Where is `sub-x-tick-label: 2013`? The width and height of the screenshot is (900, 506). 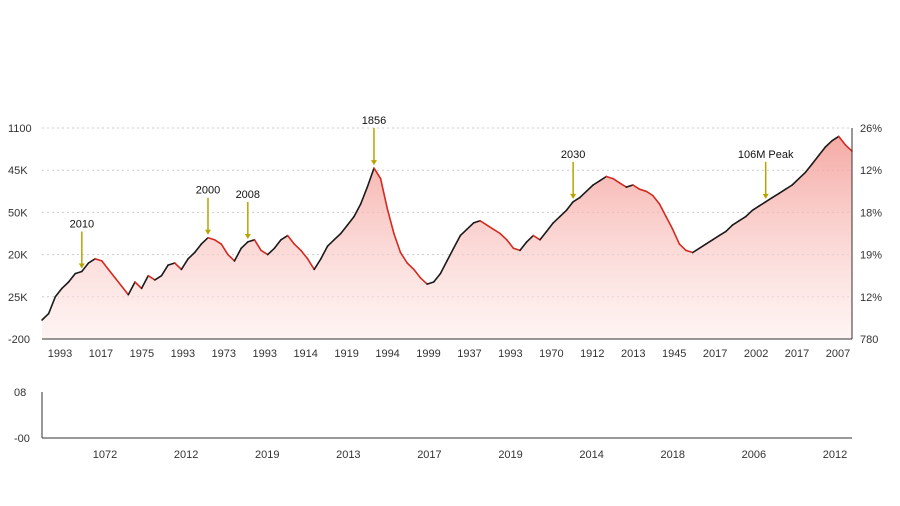 sub-x-tick-label: 2013 is located at coordinates (348, 455).